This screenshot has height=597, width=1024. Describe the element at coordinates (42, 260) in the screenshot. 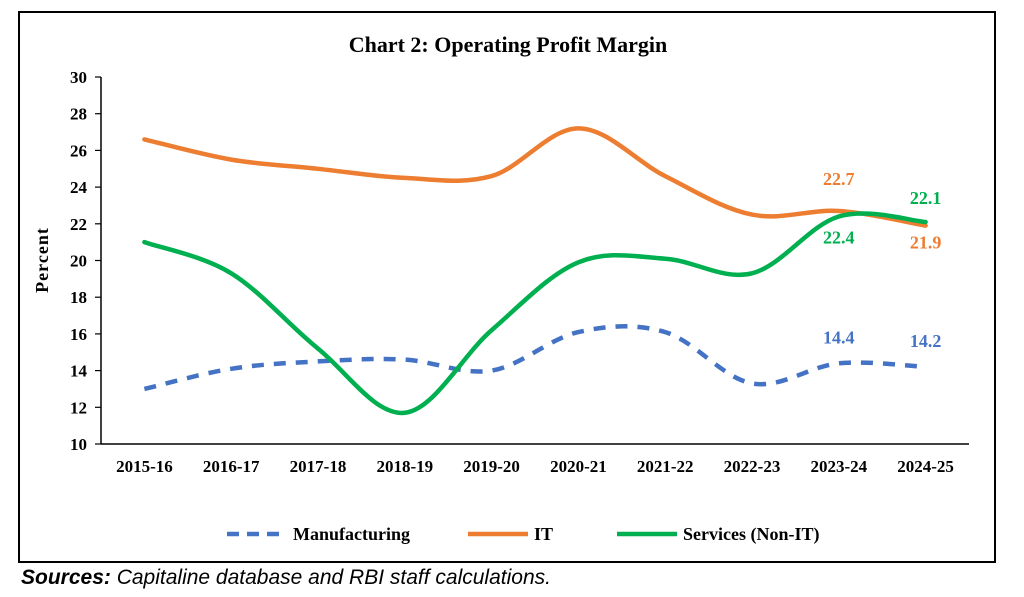

I see `y-axis-label: Percent` at that location.